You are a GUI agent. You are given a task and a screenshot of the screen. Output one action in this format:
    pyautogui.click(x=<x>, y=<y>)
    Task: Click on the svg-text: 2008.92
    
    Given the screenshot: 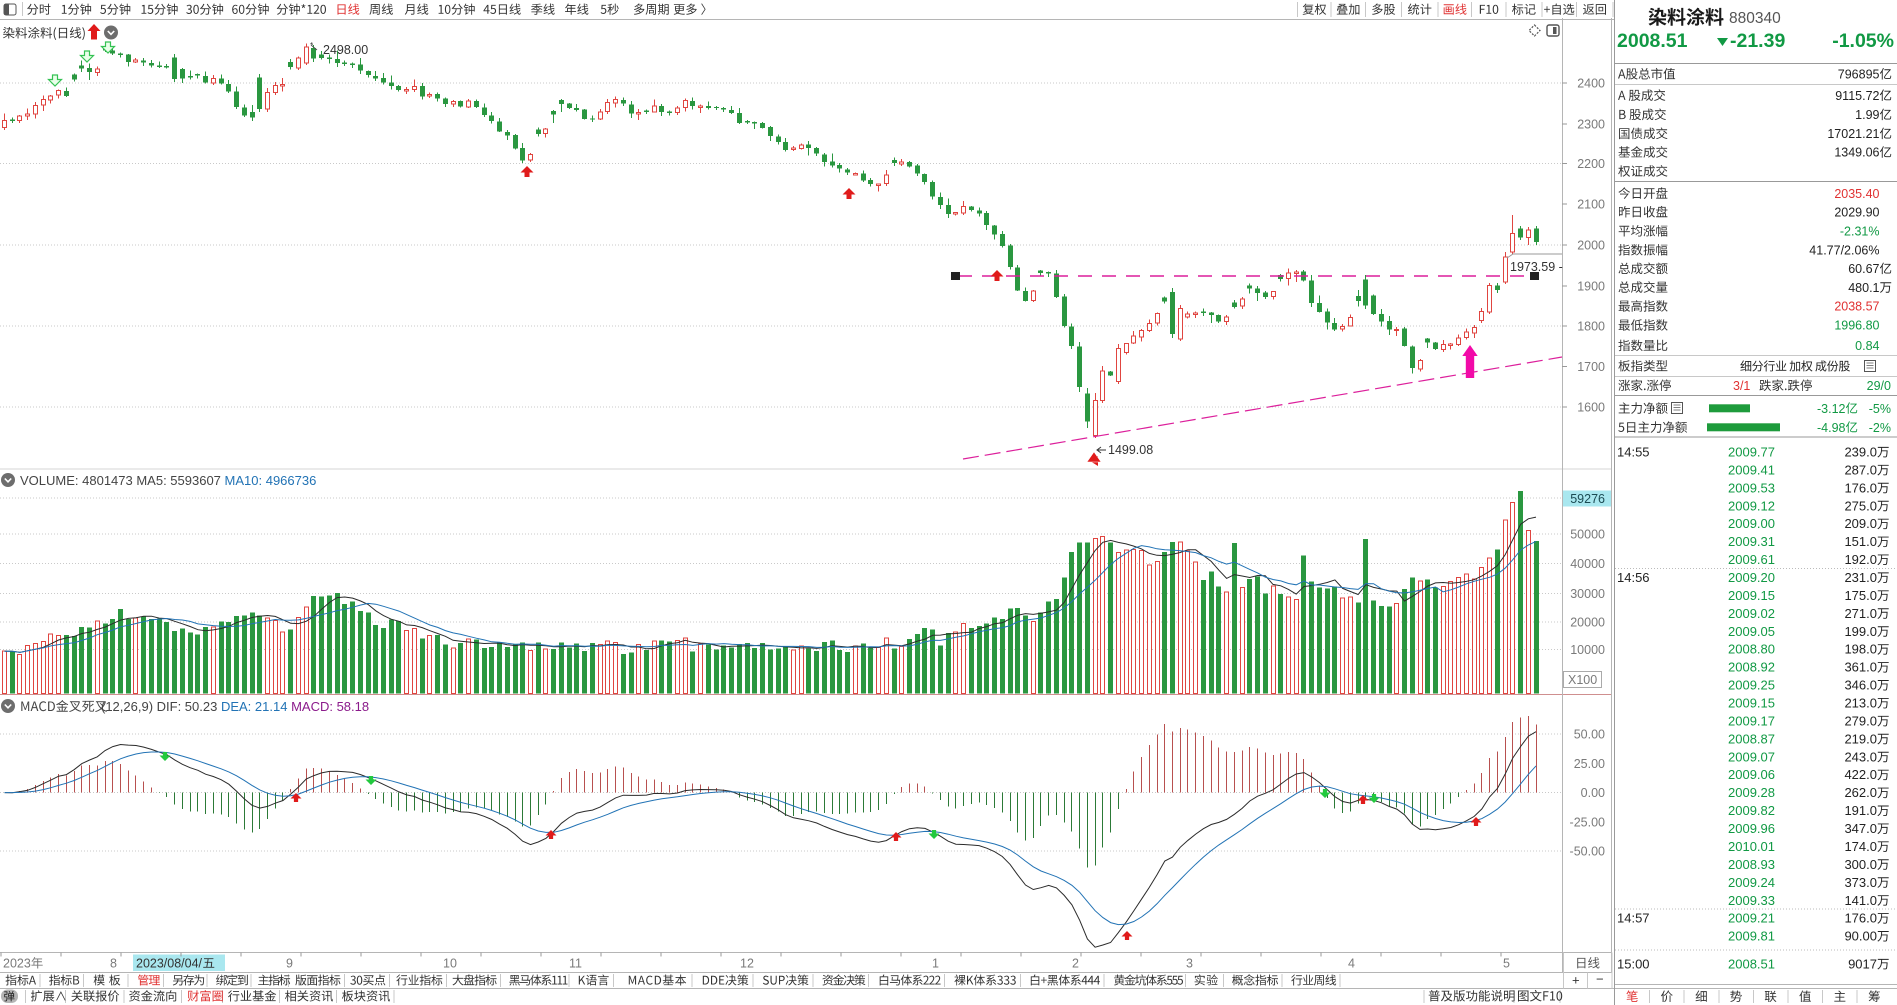 What is the action you would take?
    pyautogui.click(x=1751, y=667)
    